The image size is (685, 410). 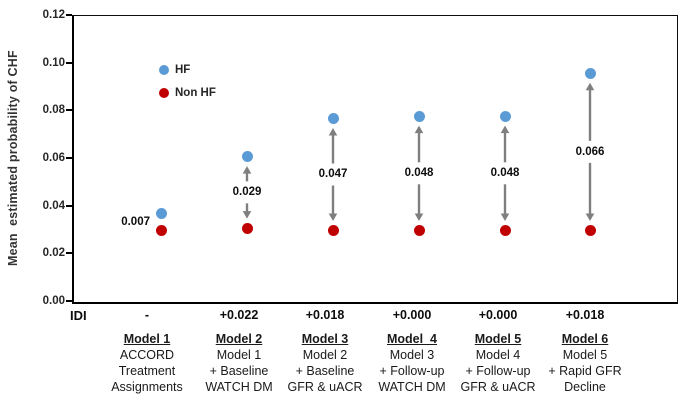 I want to click on y-tick-label: 0.02, so click(x=53, y=253).